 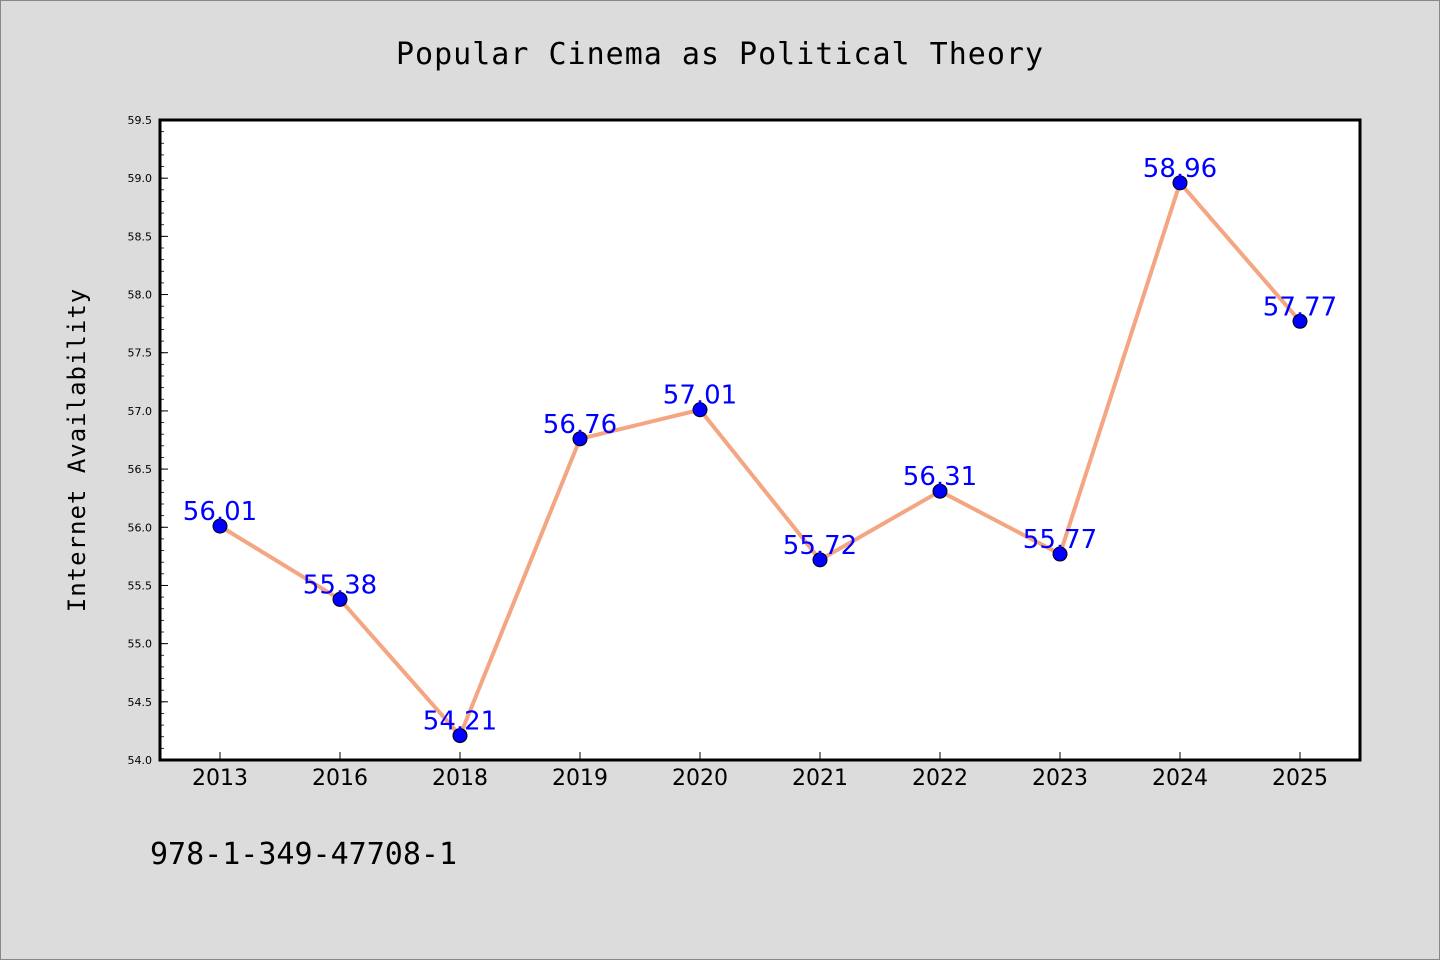 What do you see at coordinates (940, 778) in the screenshot?
I see `x-tick-label: 2022` at bounding box center [940, 778].